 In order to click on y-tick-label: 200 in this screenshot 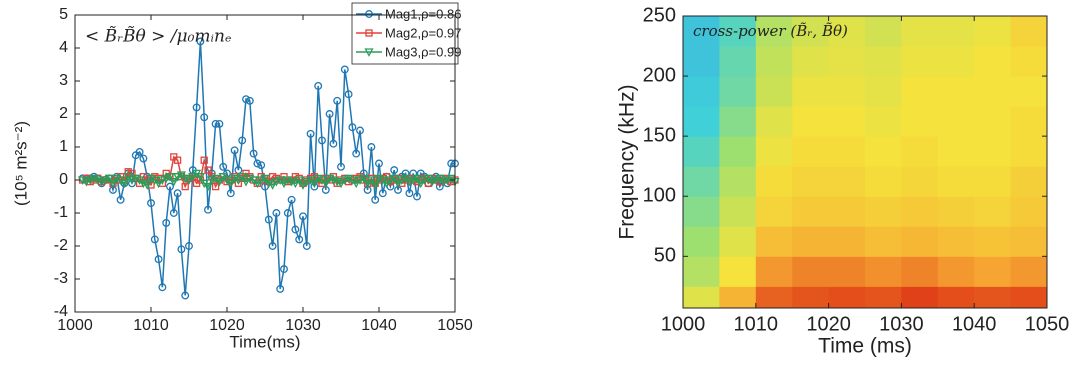, I will do `click(659, 75)`.